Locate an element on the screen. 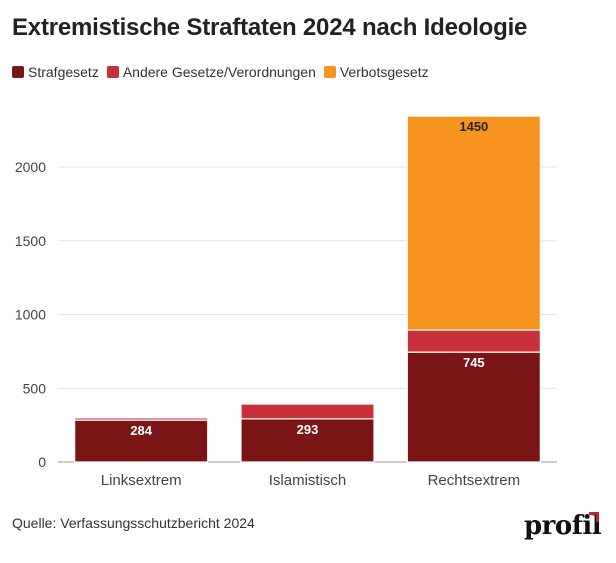 Image resolution: width=616 pixels, height=563 pixels. x-tick-label-islamistisch: Islamistisch is located at coordinates (308, 480).